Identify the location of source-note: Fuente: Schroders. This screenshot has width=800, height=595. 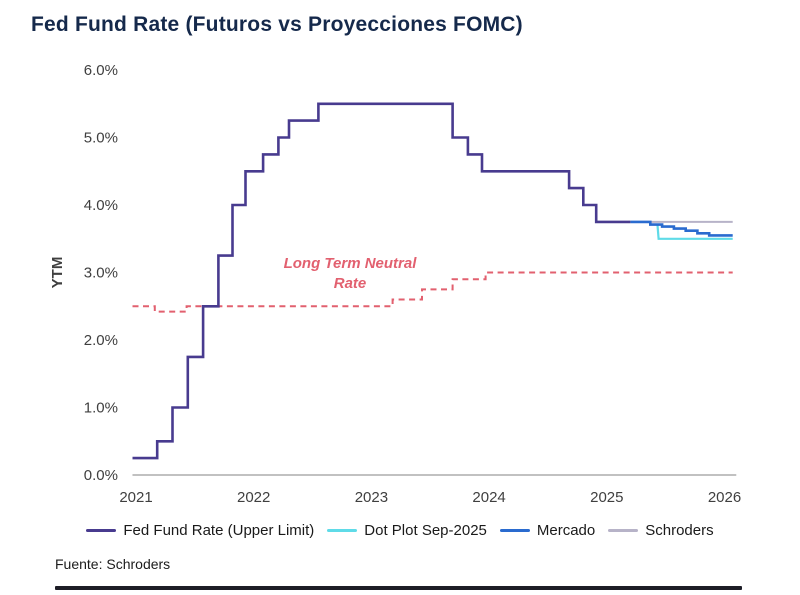
(113, 564).